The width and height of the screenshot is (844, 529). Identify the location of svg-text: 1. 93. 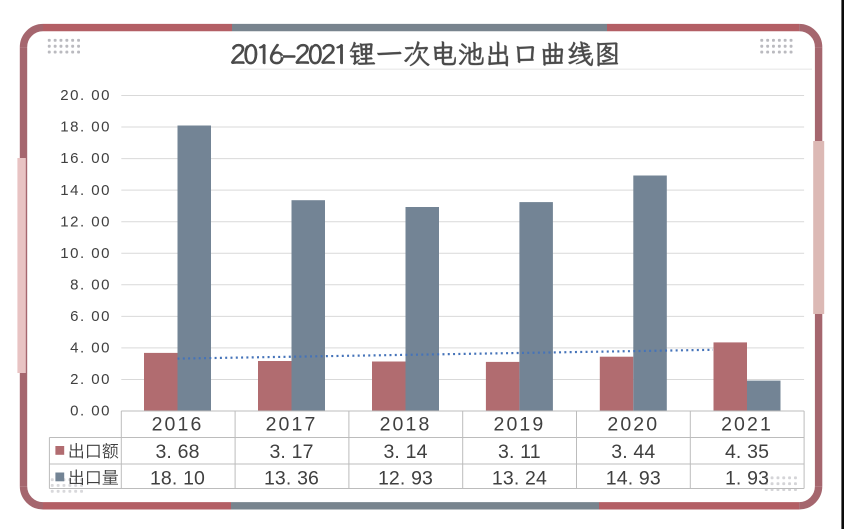
(747, 479).